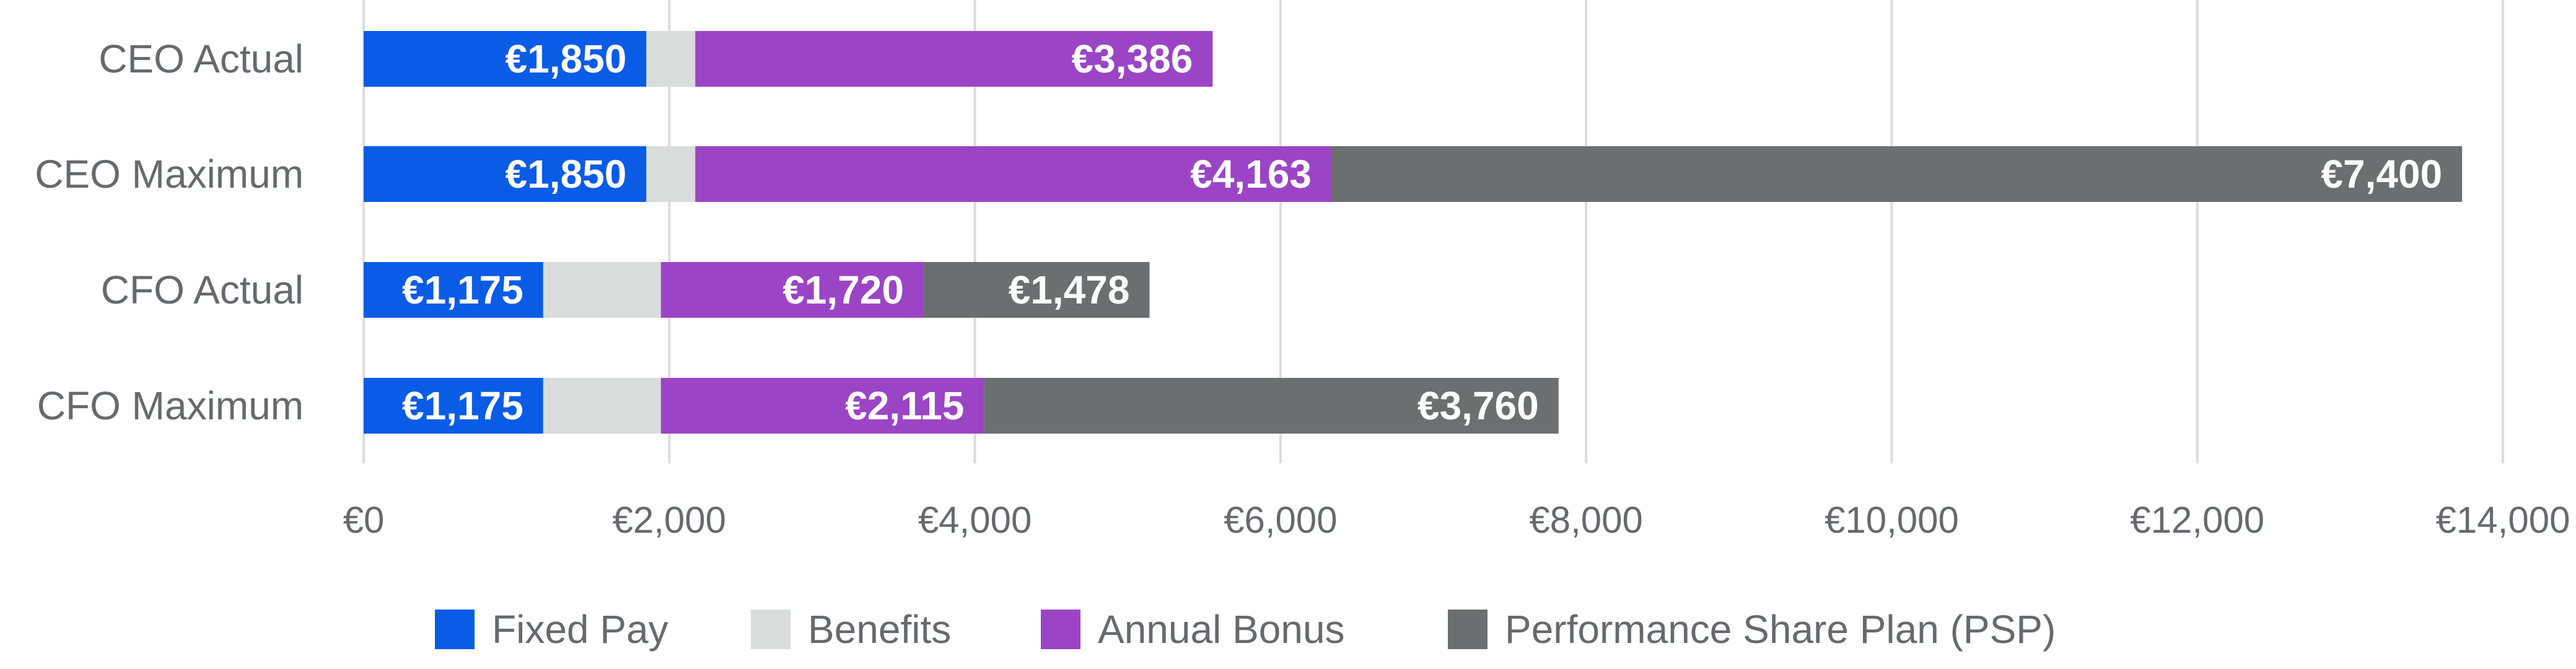  I want to click on category-label: CEO Actual, so click(201, 59).